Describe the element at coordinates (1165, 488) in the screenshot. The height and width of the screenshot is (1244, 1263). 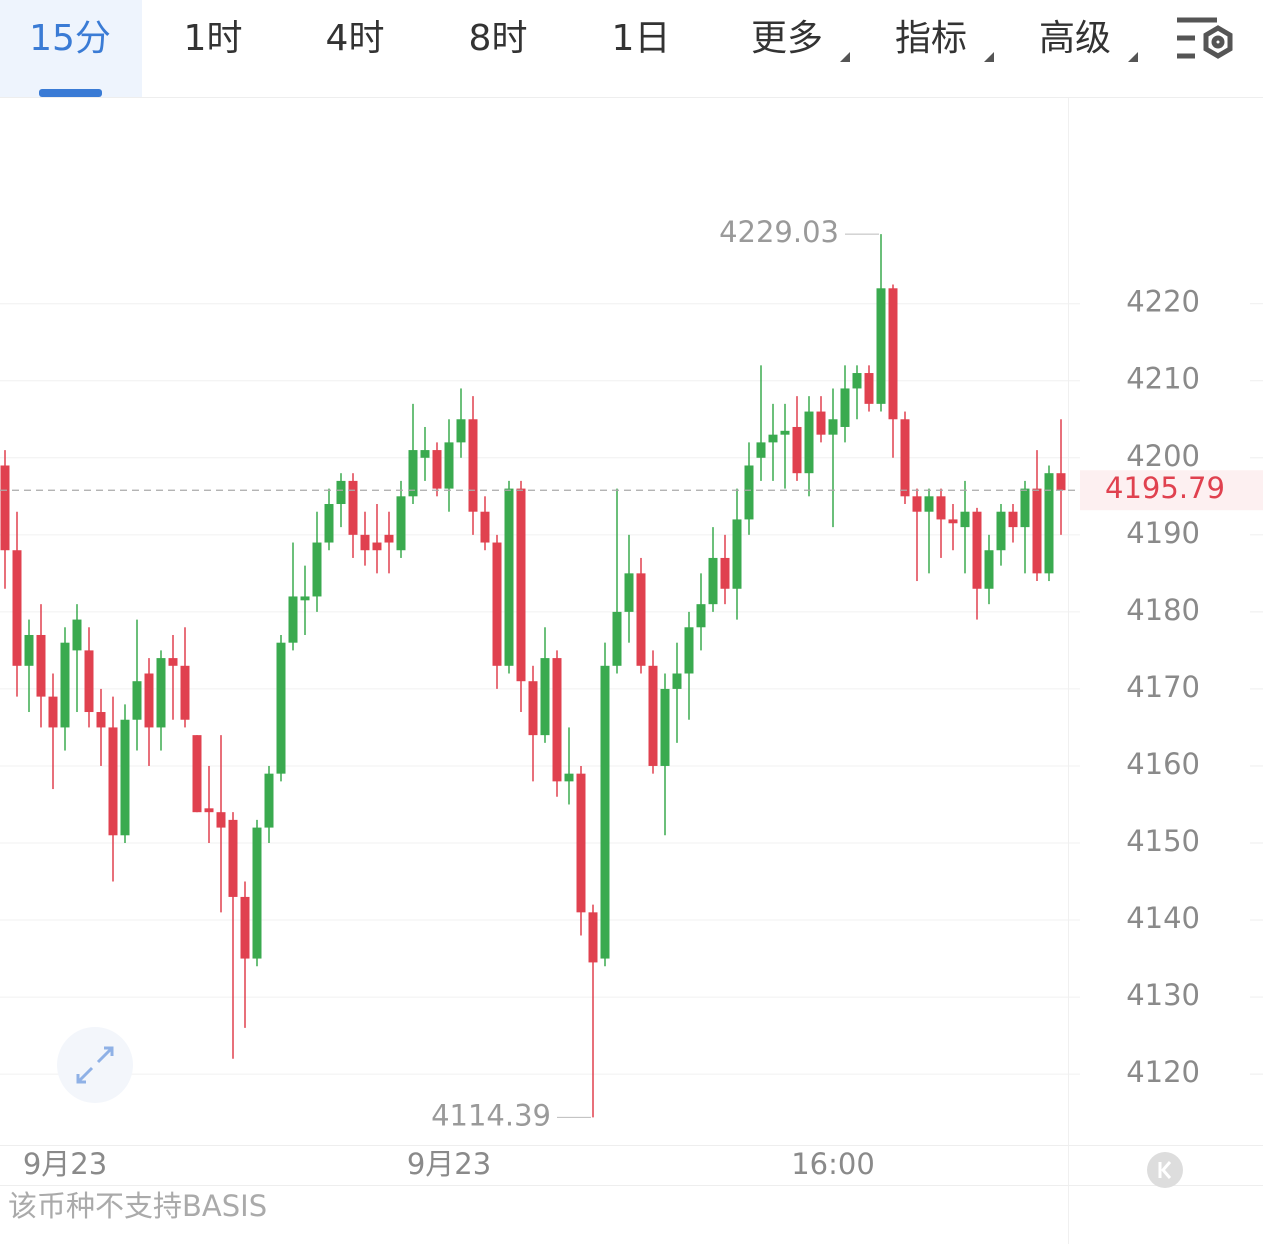
I see `last-price-label: 4195.79` at that location.